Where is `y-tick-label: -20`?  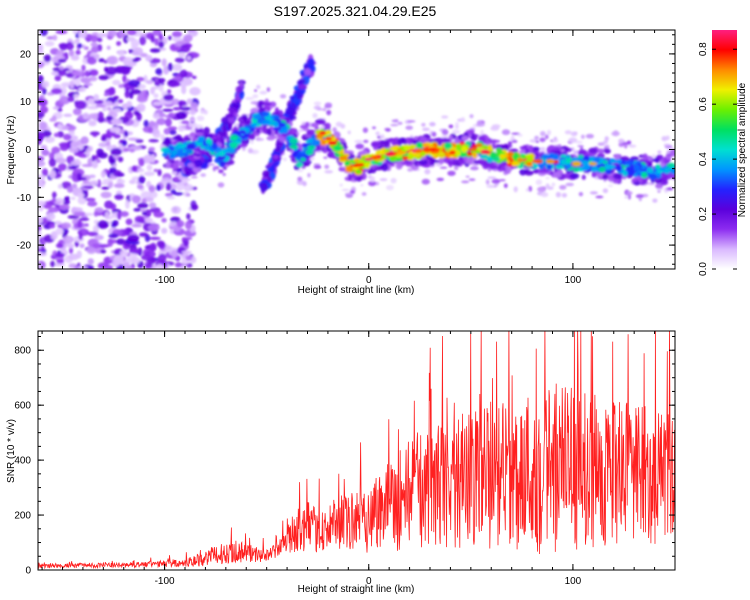 y-tick-label: -20 is located at coordinates (24, 246).